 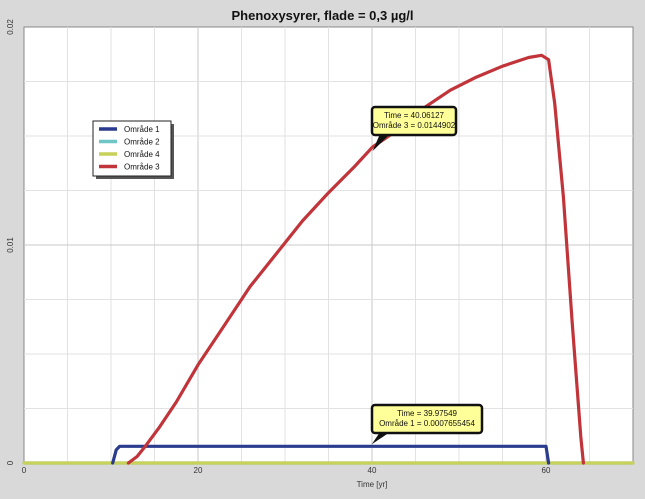 I want to click on tooltip-text: Område 1 = 0.0007655454, so click(x=427, y=423).